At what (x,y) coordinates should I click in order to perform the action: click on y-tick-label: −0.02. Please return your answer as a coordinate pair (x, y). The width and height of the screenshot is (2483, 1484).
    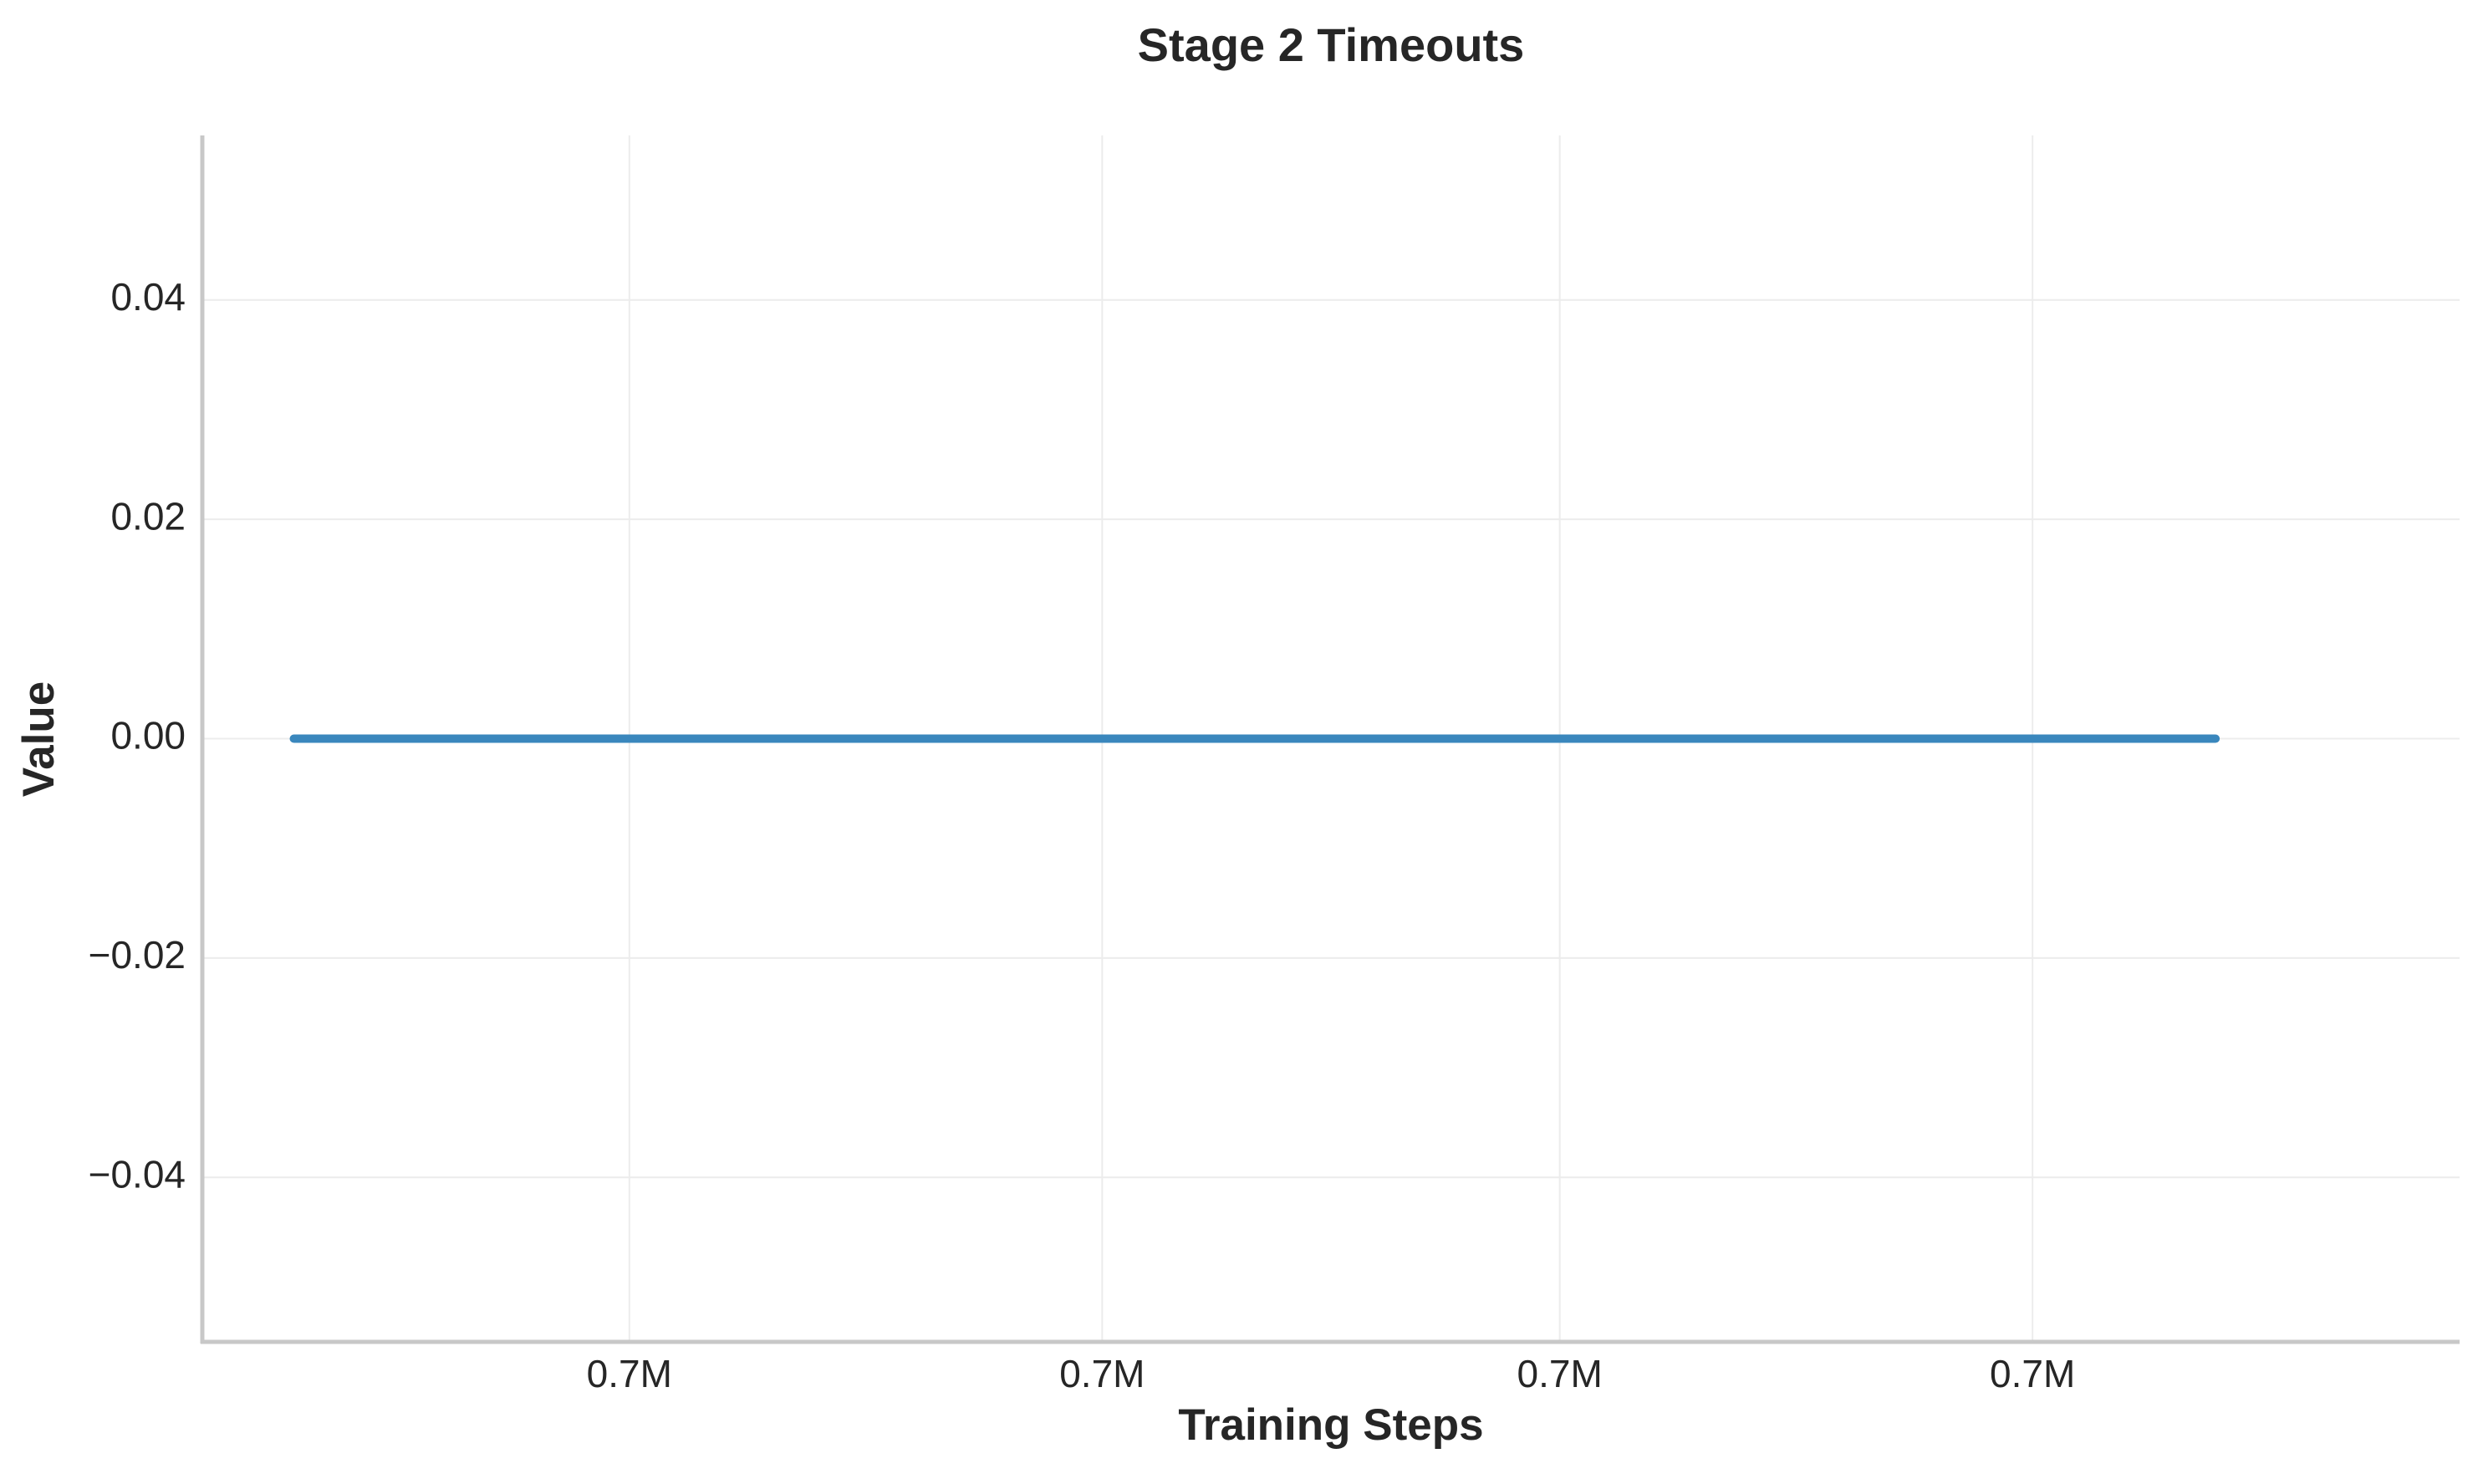
    Looking at the image, I should click on (137, 955).